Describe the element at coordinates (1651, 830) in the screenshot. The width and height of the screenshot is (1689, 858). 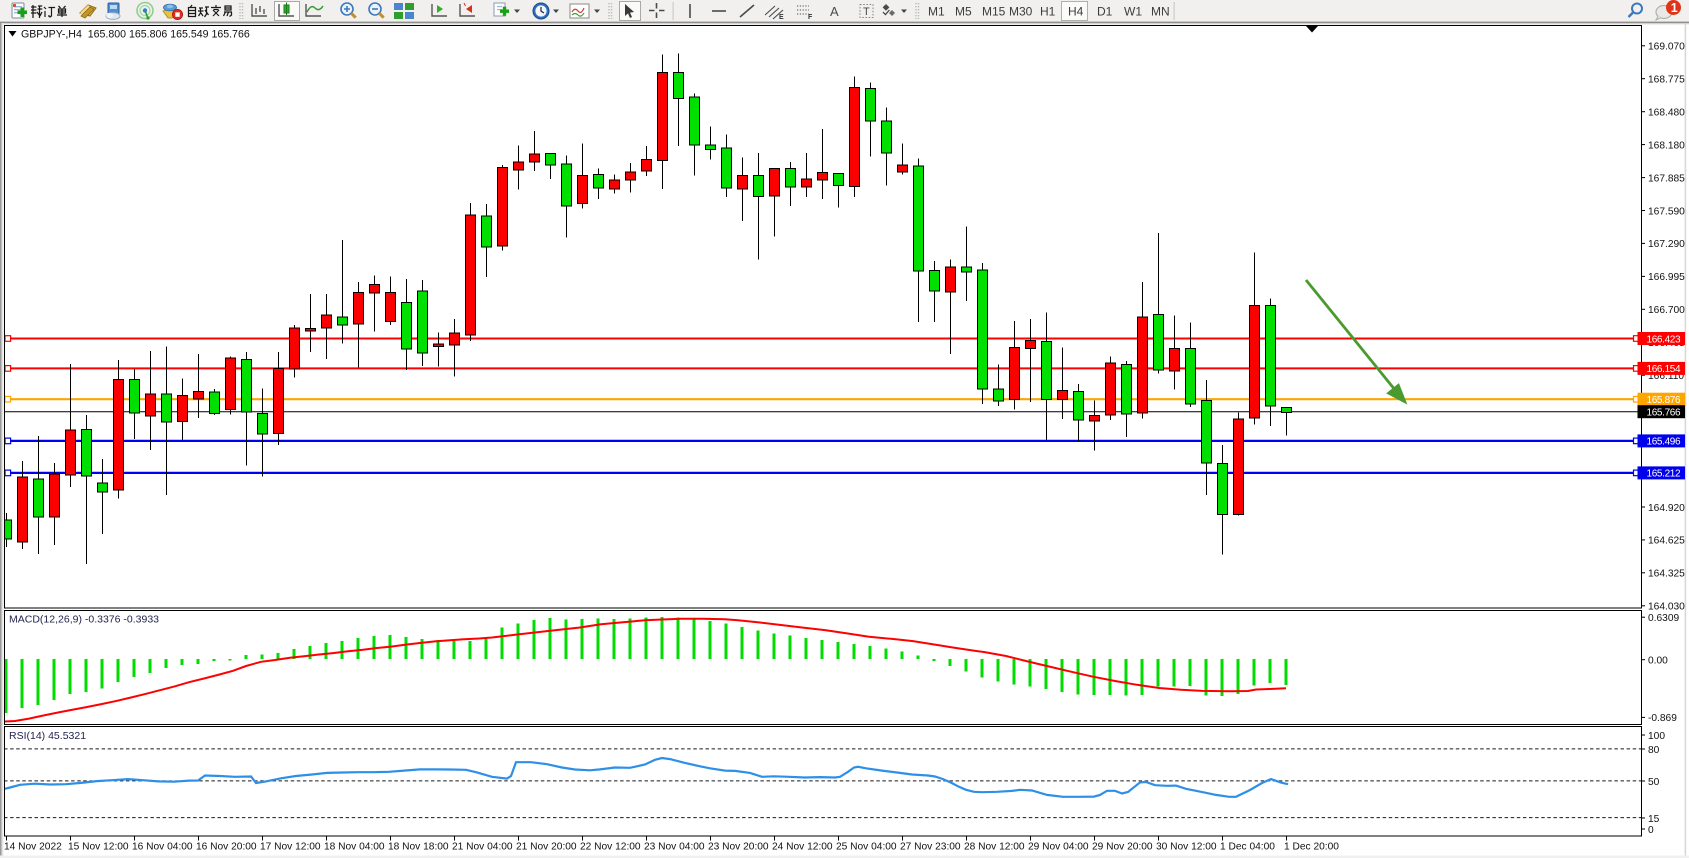
I see `svg-text: 0` at that location.